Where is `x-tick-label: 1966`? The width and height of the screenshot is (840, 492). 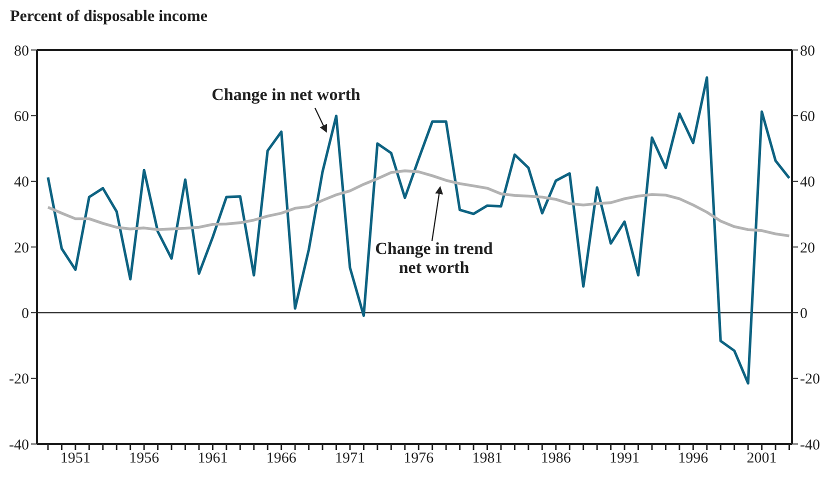
x-tick-label: 1966 is located at coordinates (281, 458).